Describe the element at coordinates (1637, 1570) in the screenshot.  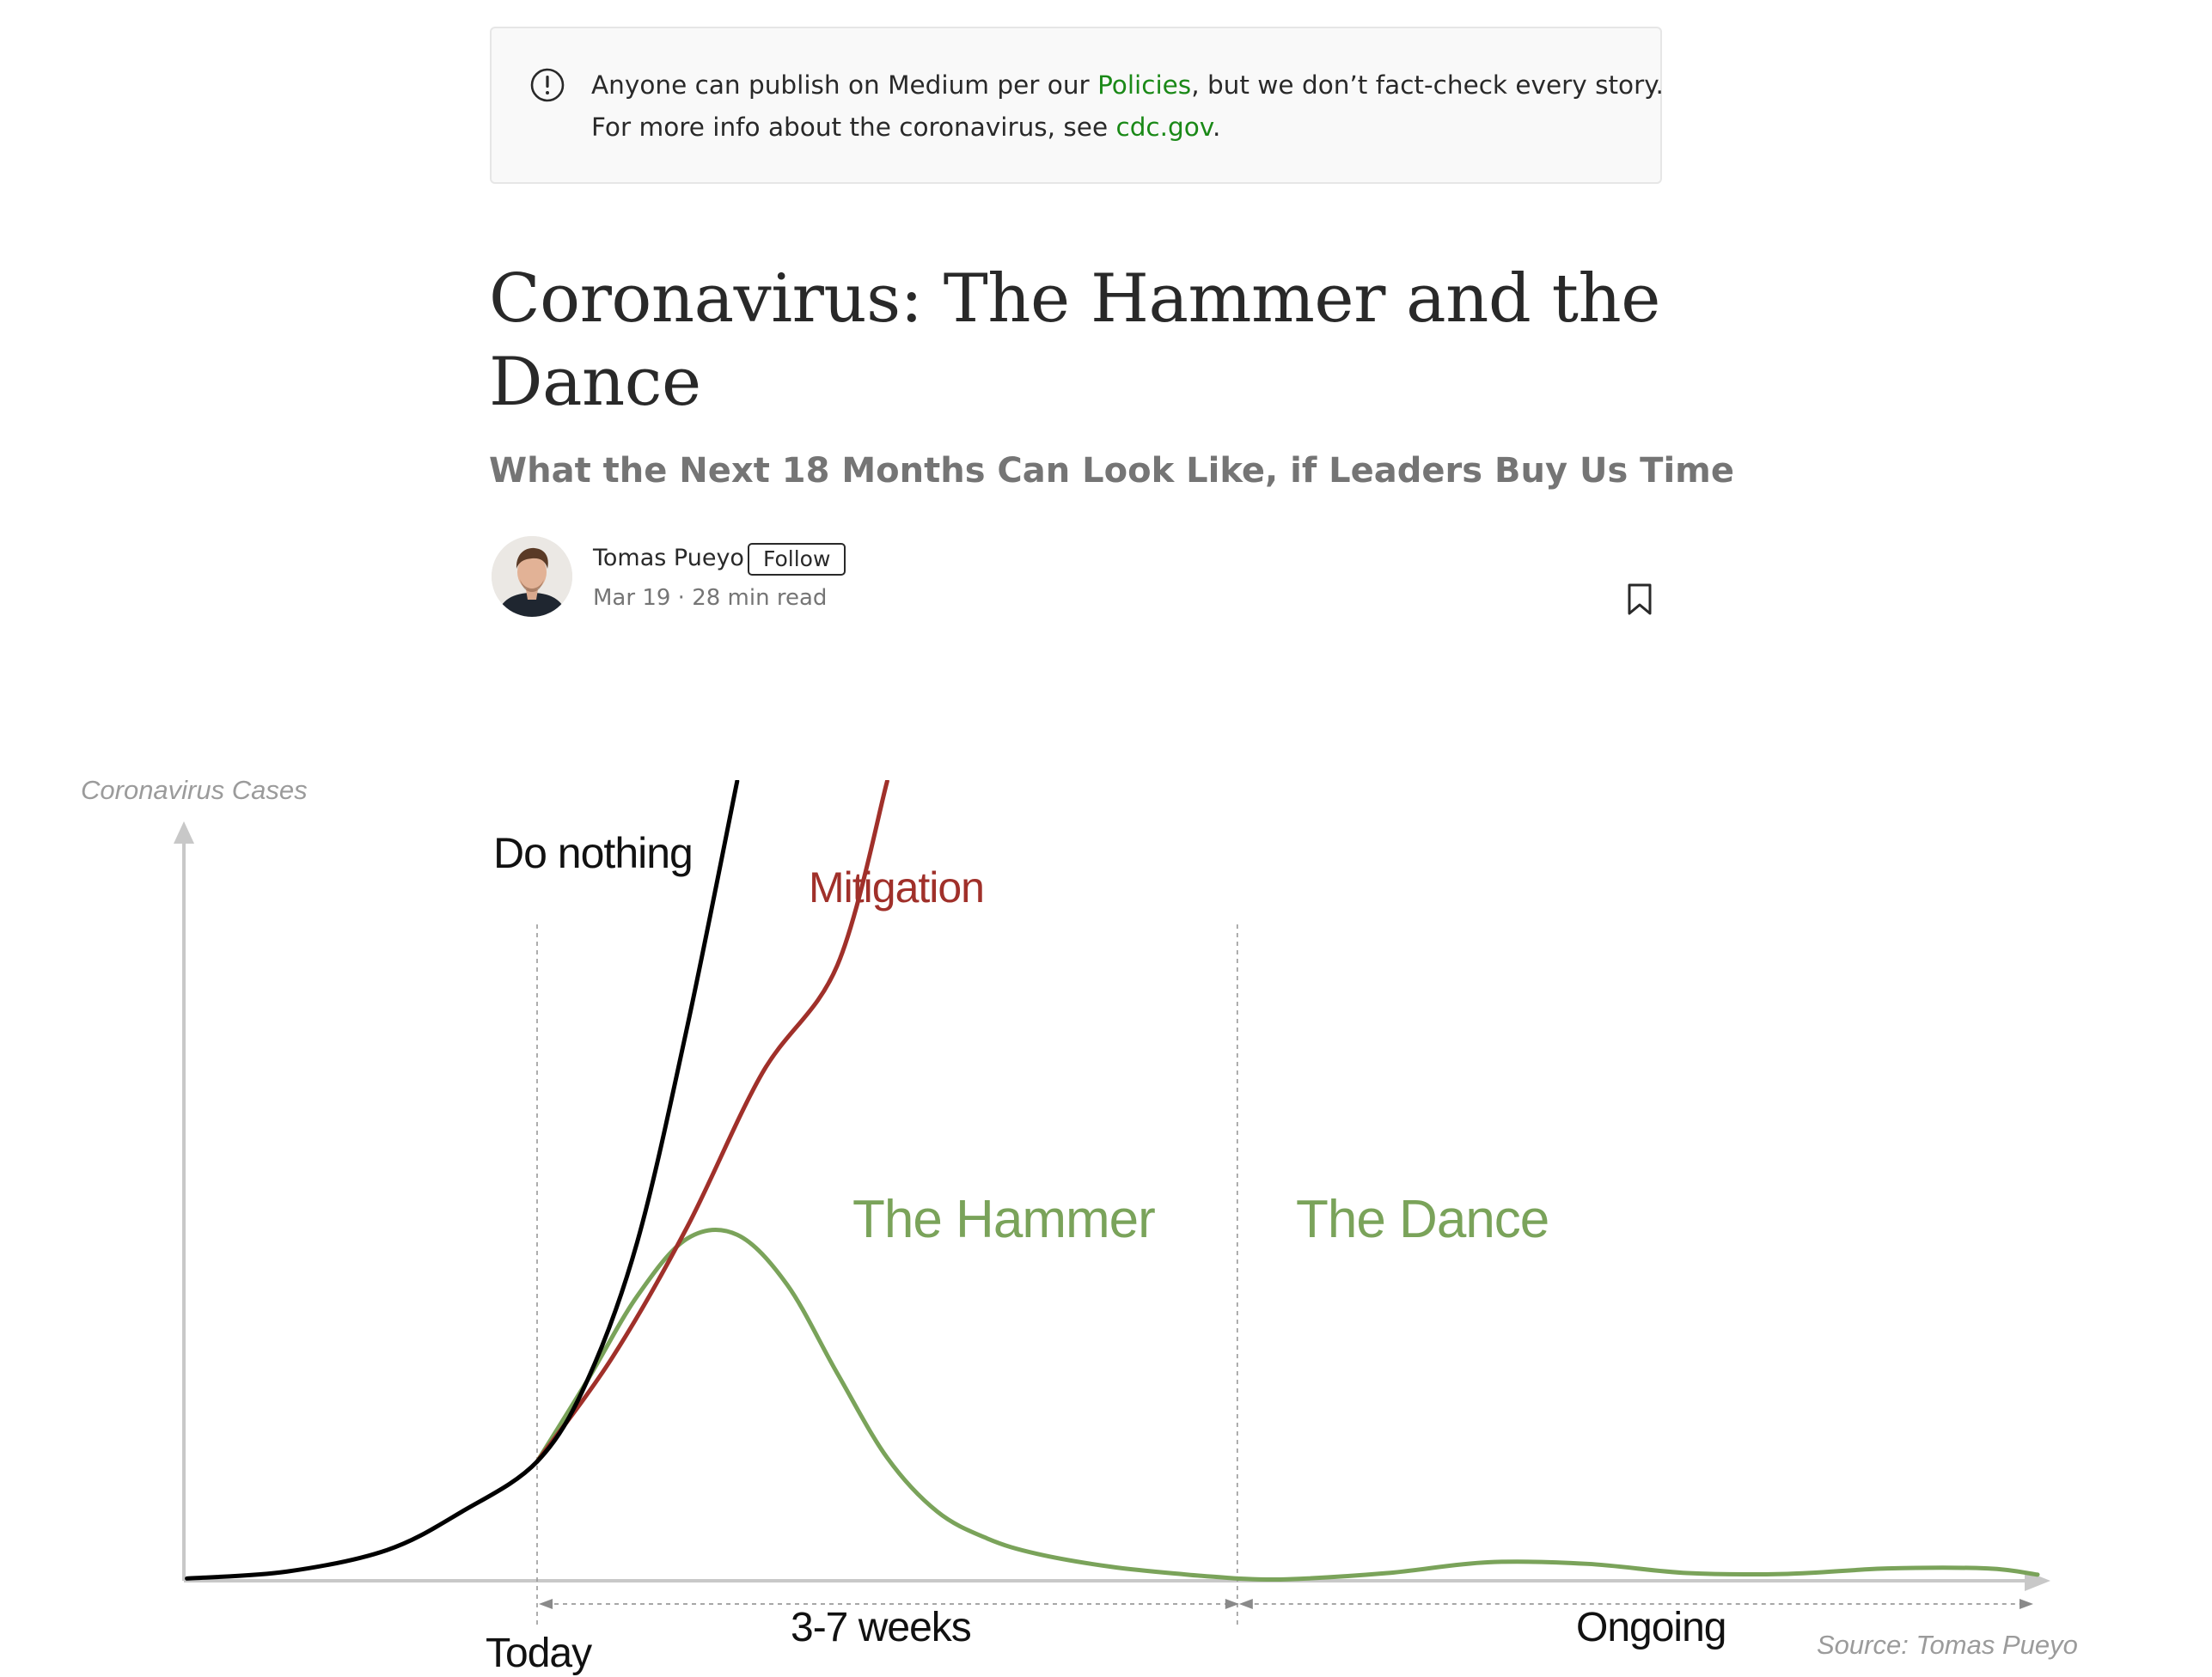
I see `series-line-the-dance` at that location.